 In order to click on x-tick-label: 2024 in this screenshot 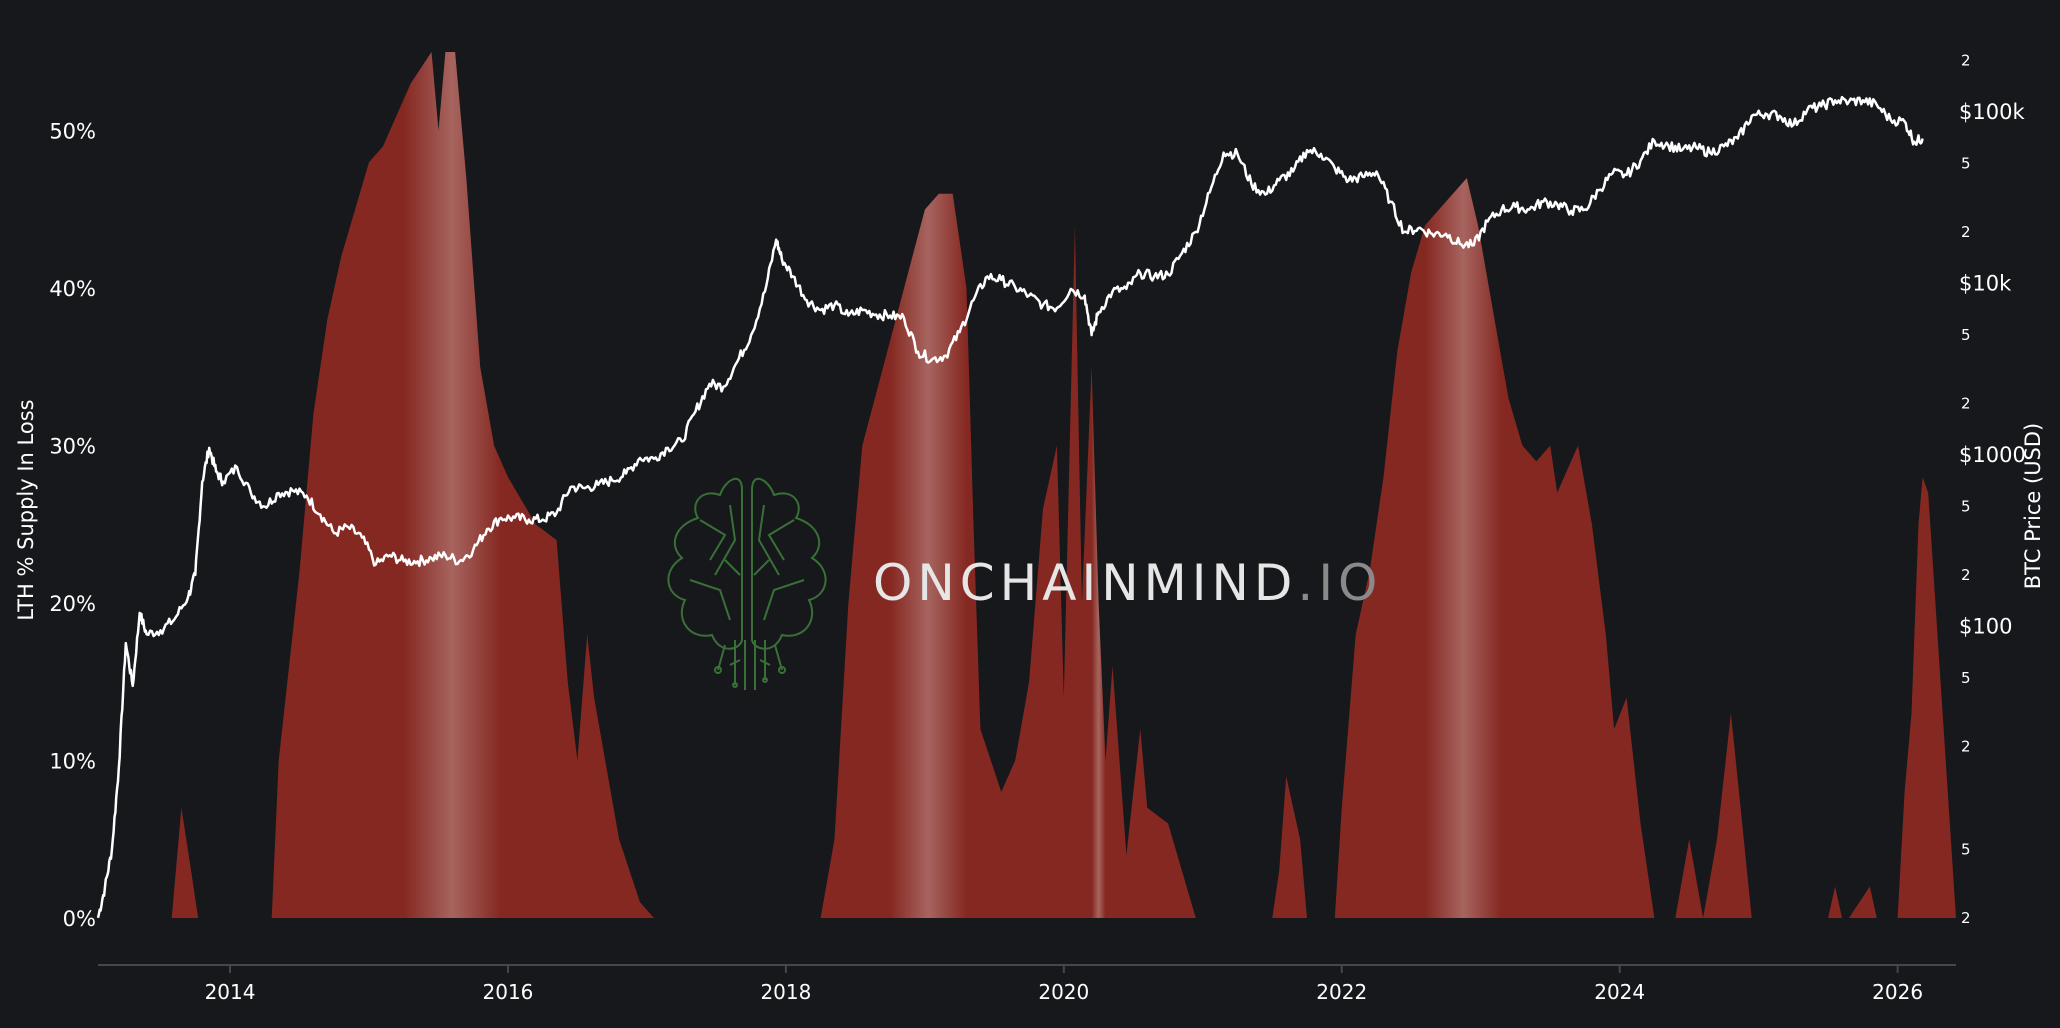, I will do `click(1619, 992)`.